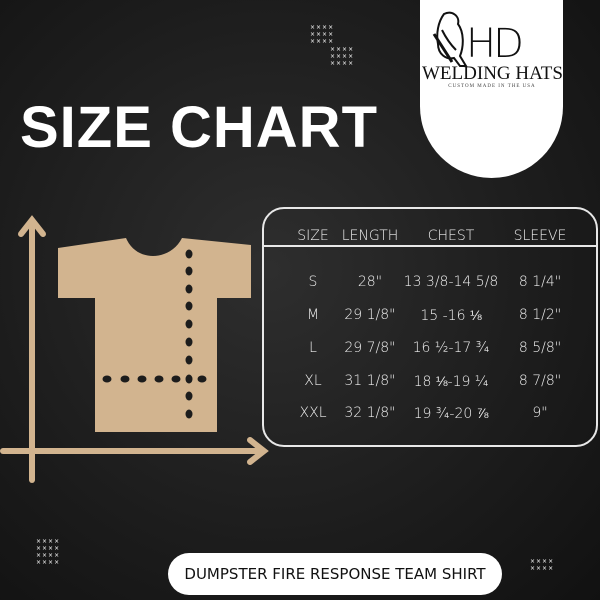 This screenshot has height=600, width=600. Describe the element at coordinates (451, 282) in the screenshot. I see `cell-chest: 13 3/8-14 5/8` at that location.